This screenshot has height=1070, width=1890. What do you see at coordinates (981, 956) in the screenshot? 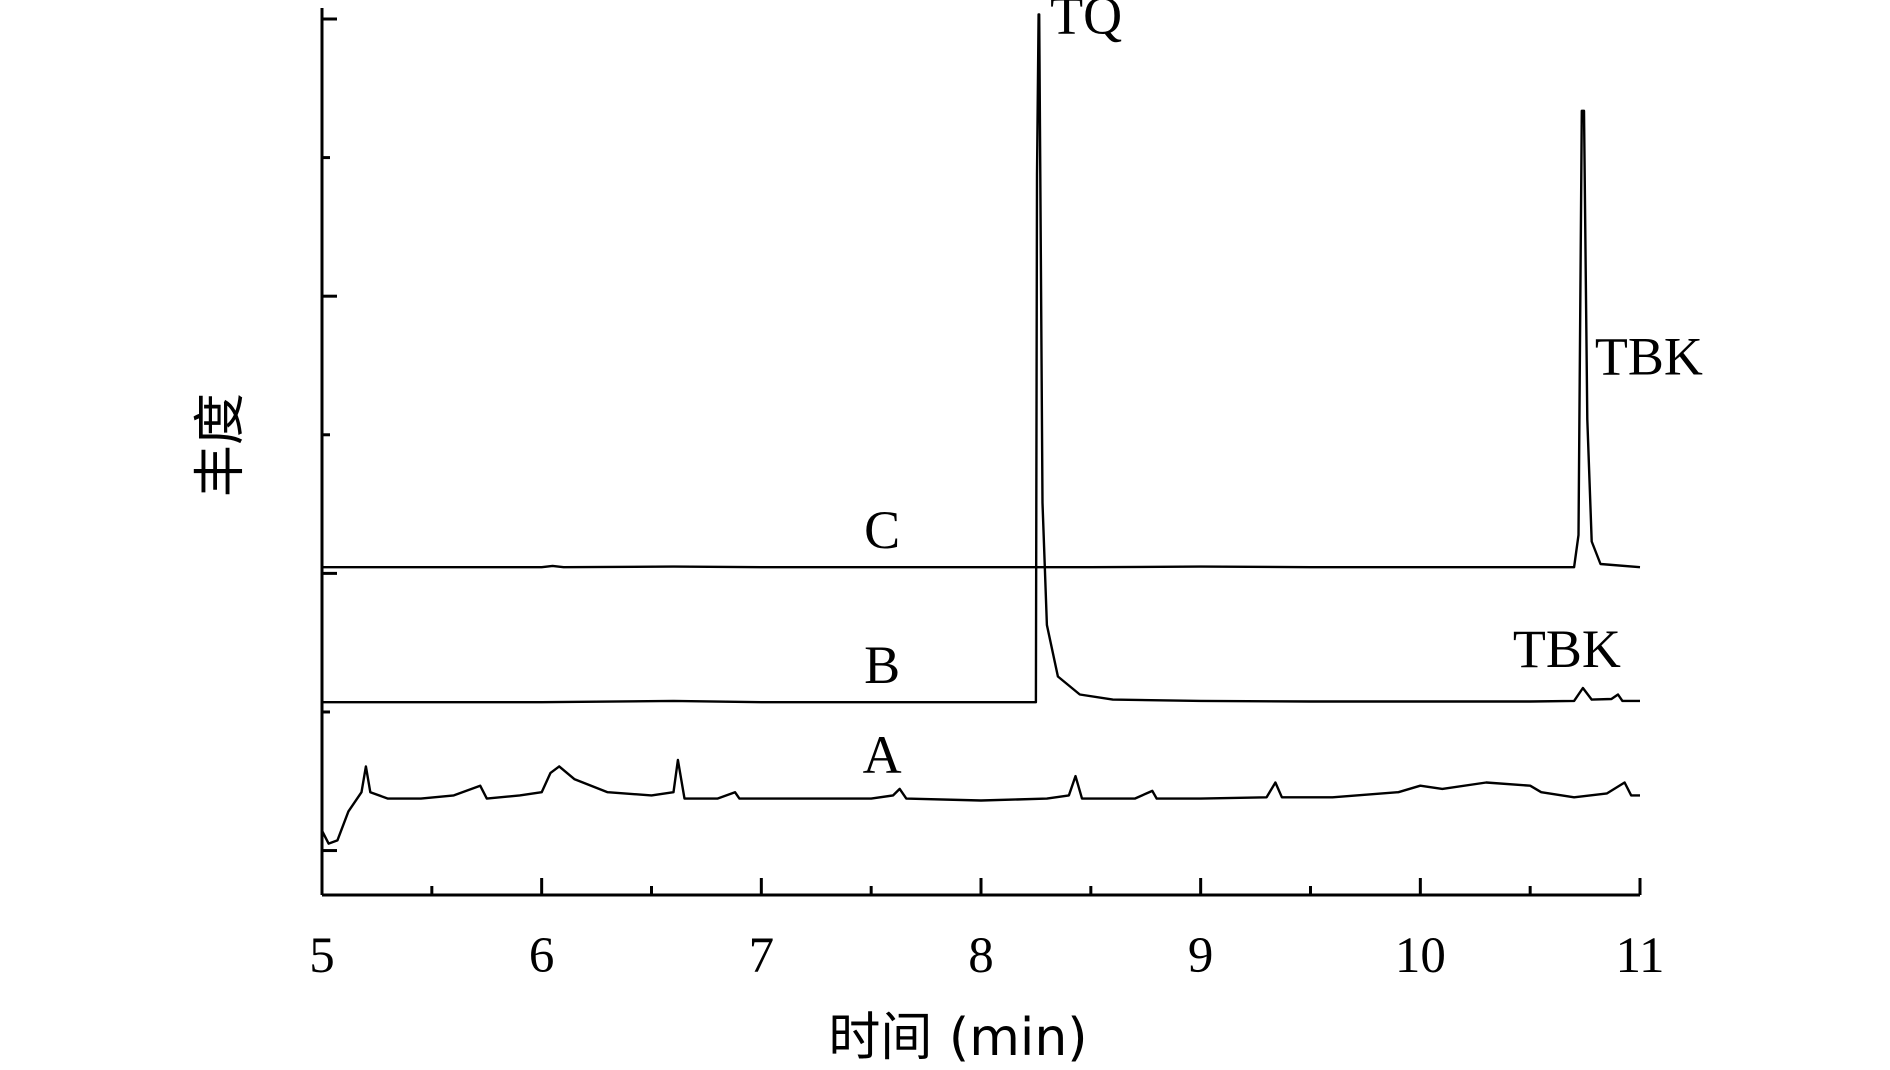
I see `x-tick-label: 8` at bounding box center [981, 956].